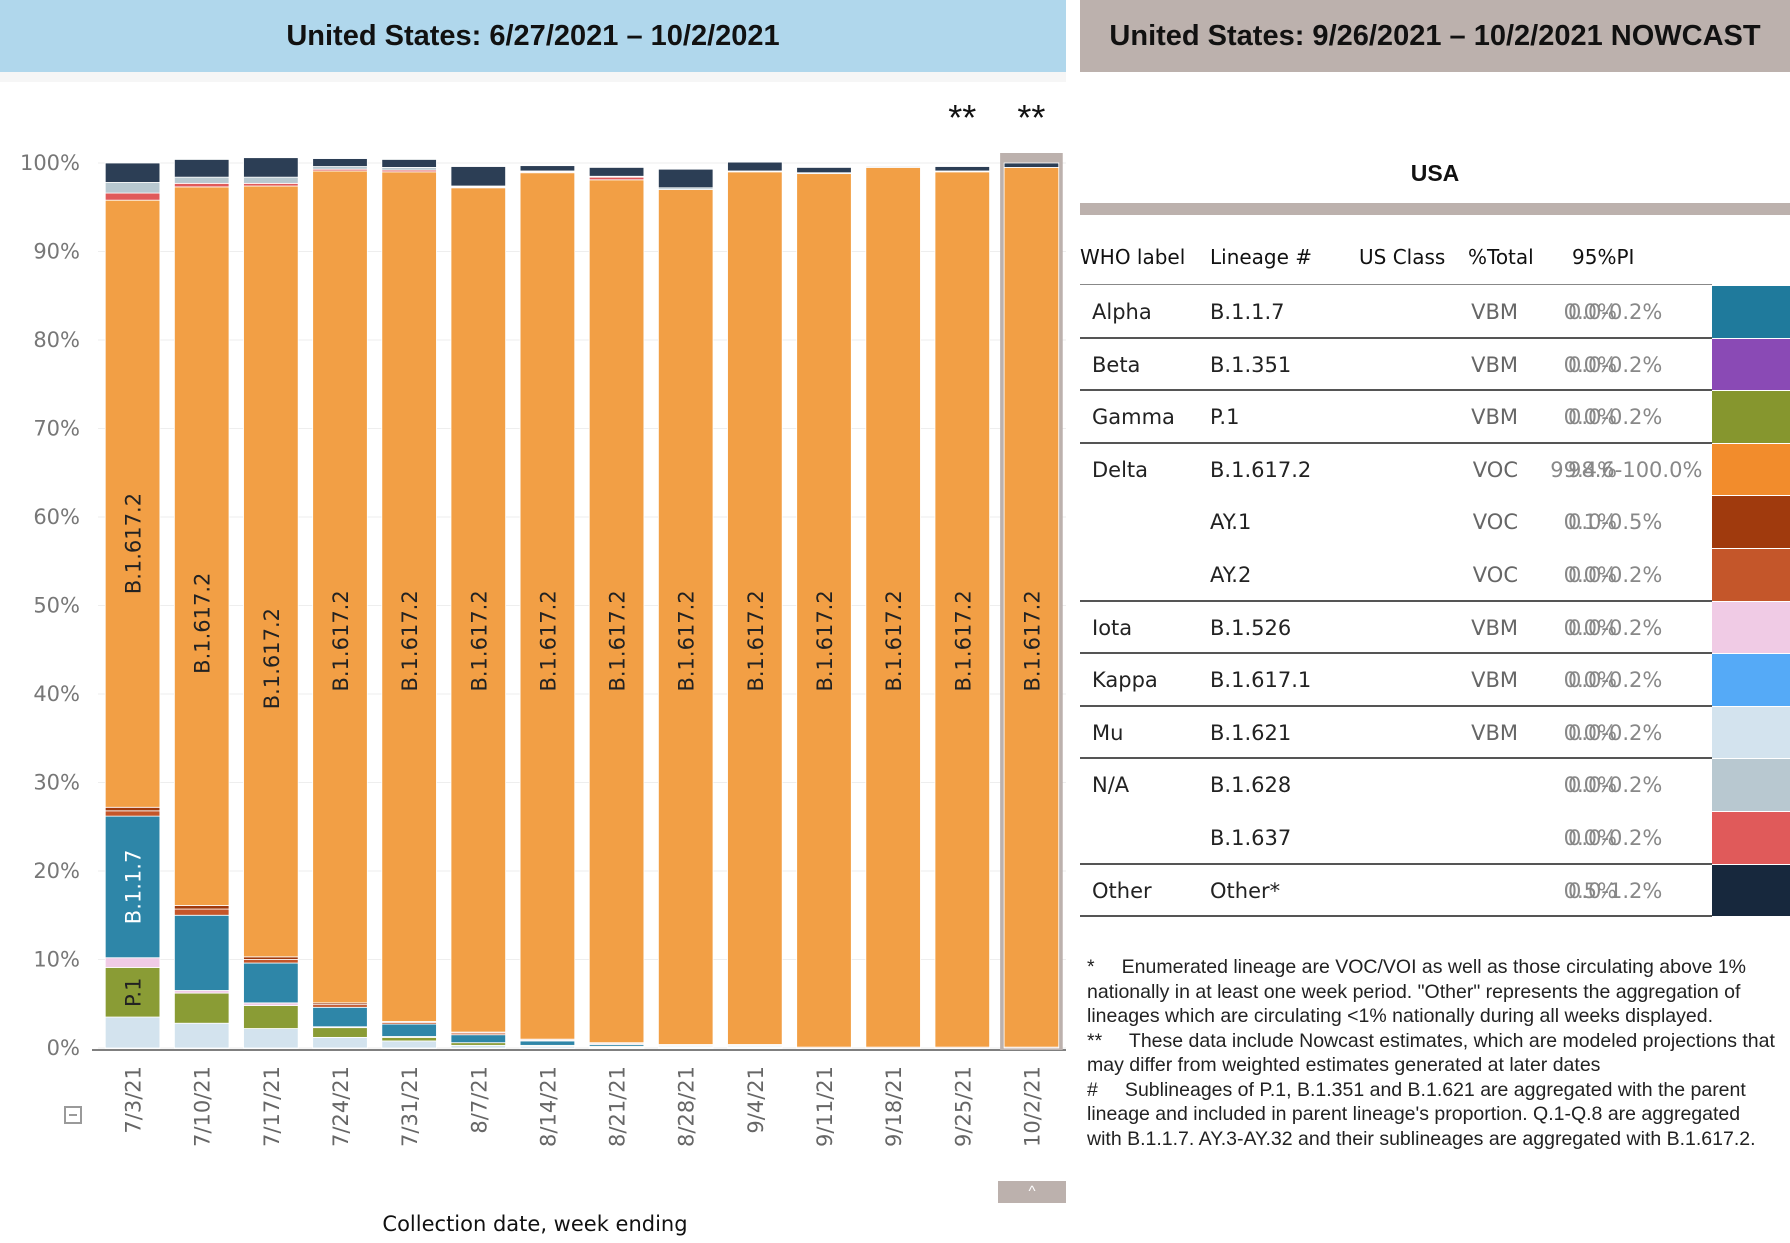  Describe the element at coordinates (618, 1106) in the screenshot. I see `x-tick-label: 8/21/21` at that location.